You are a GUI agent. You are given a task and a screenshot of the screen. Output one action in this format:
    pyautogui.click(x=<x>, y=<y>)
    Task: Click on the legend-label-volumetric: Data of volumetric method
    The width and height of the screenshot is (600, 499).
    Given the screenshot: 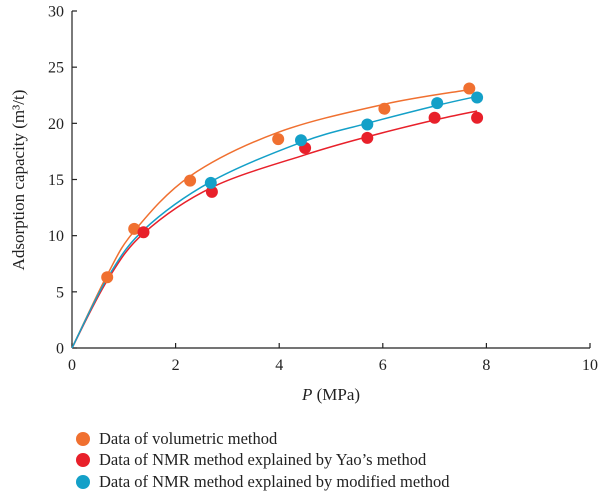 What is the action you would take?
    pyautogui.click(x=188, y=438)
    